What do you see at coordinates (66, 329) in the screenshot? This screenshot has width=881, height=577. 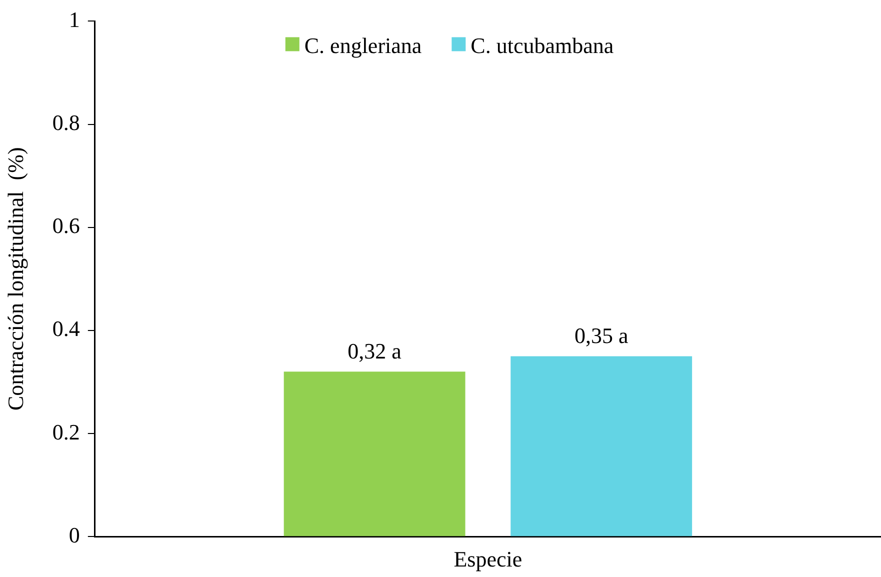 I see `y-tick-label: 0.4` at bounding box center [66, 329].